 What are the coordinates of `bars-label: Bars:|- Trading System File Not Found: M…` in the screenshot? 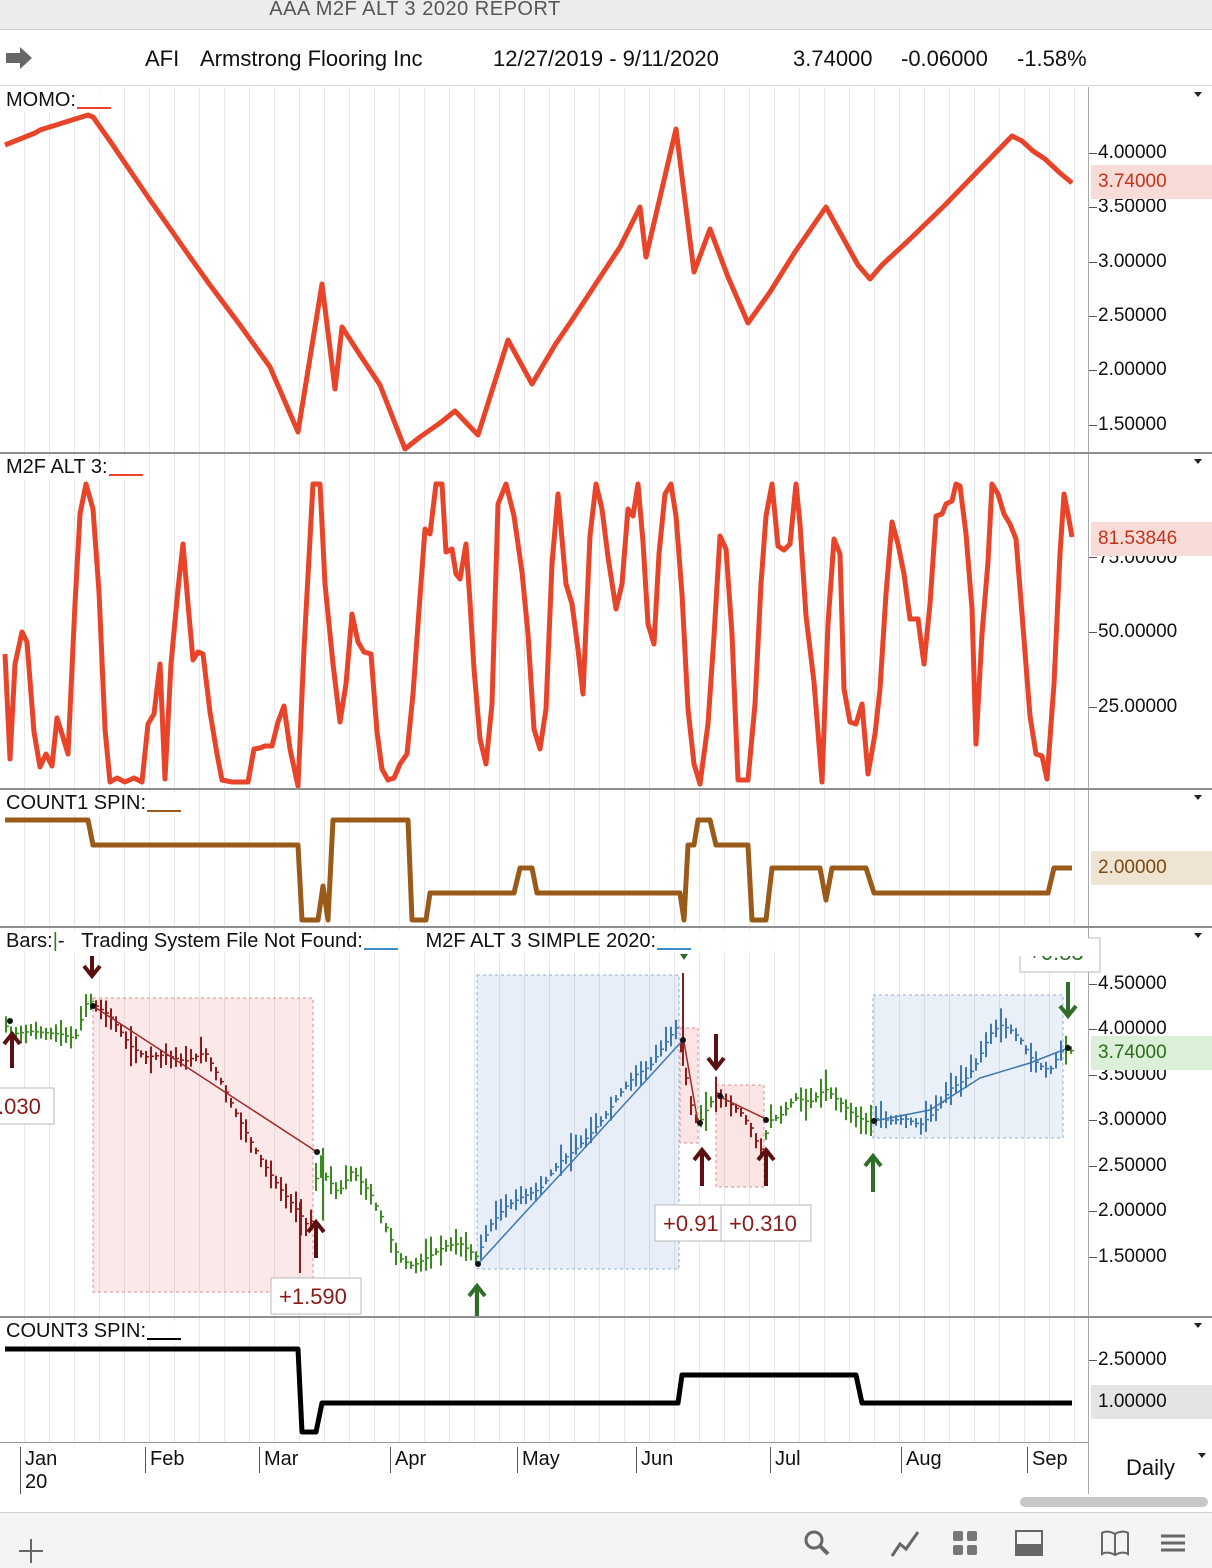 It's located at (391, 941).